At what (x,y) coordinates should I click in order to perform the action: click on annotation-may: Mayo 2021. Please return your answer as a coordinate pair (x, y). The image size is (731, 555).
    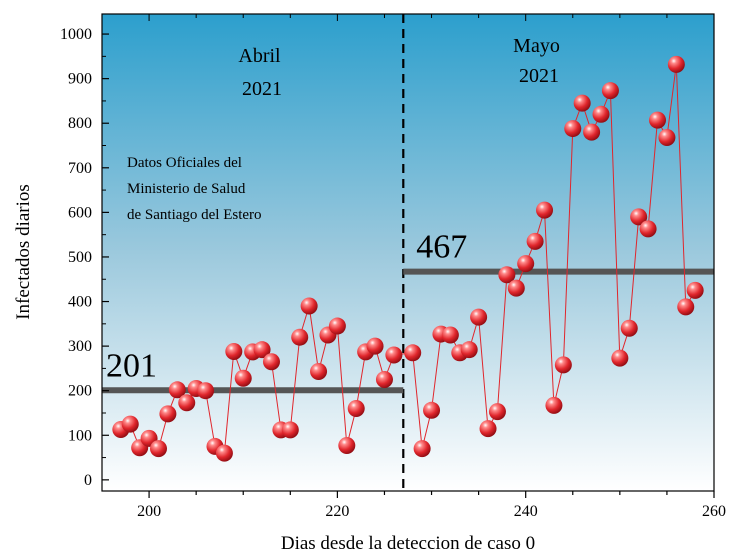
    Looking at the image, I should click on (539, 61).